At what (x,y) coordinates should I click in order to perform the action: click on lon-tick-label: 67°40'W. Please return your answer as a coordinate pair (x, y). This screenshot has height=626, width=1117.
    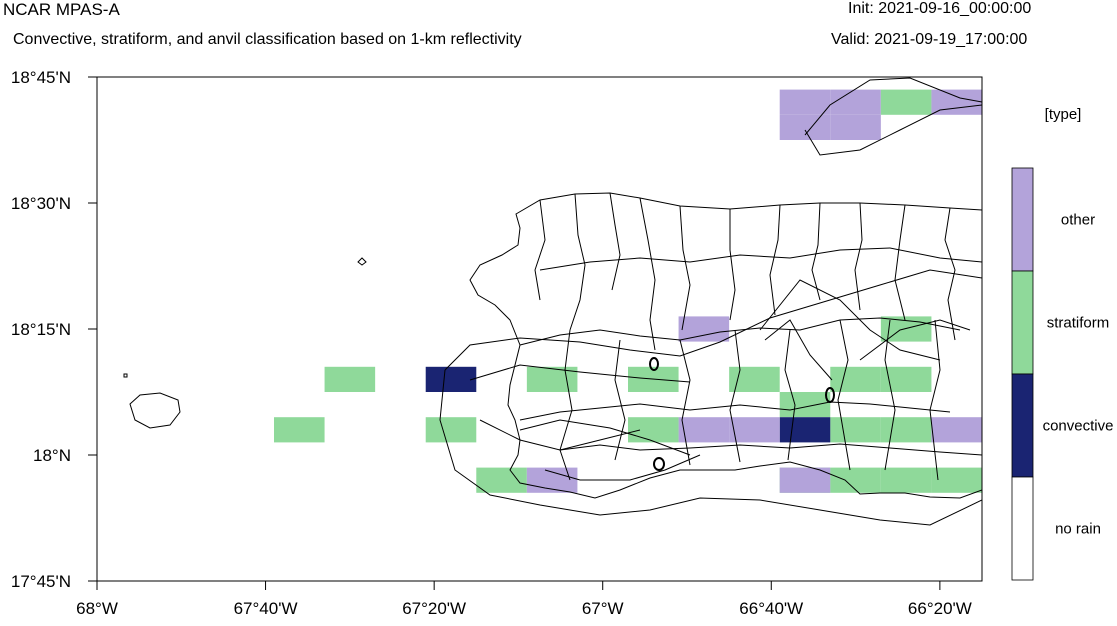
    Looking at the image, I should click on (266, 608).